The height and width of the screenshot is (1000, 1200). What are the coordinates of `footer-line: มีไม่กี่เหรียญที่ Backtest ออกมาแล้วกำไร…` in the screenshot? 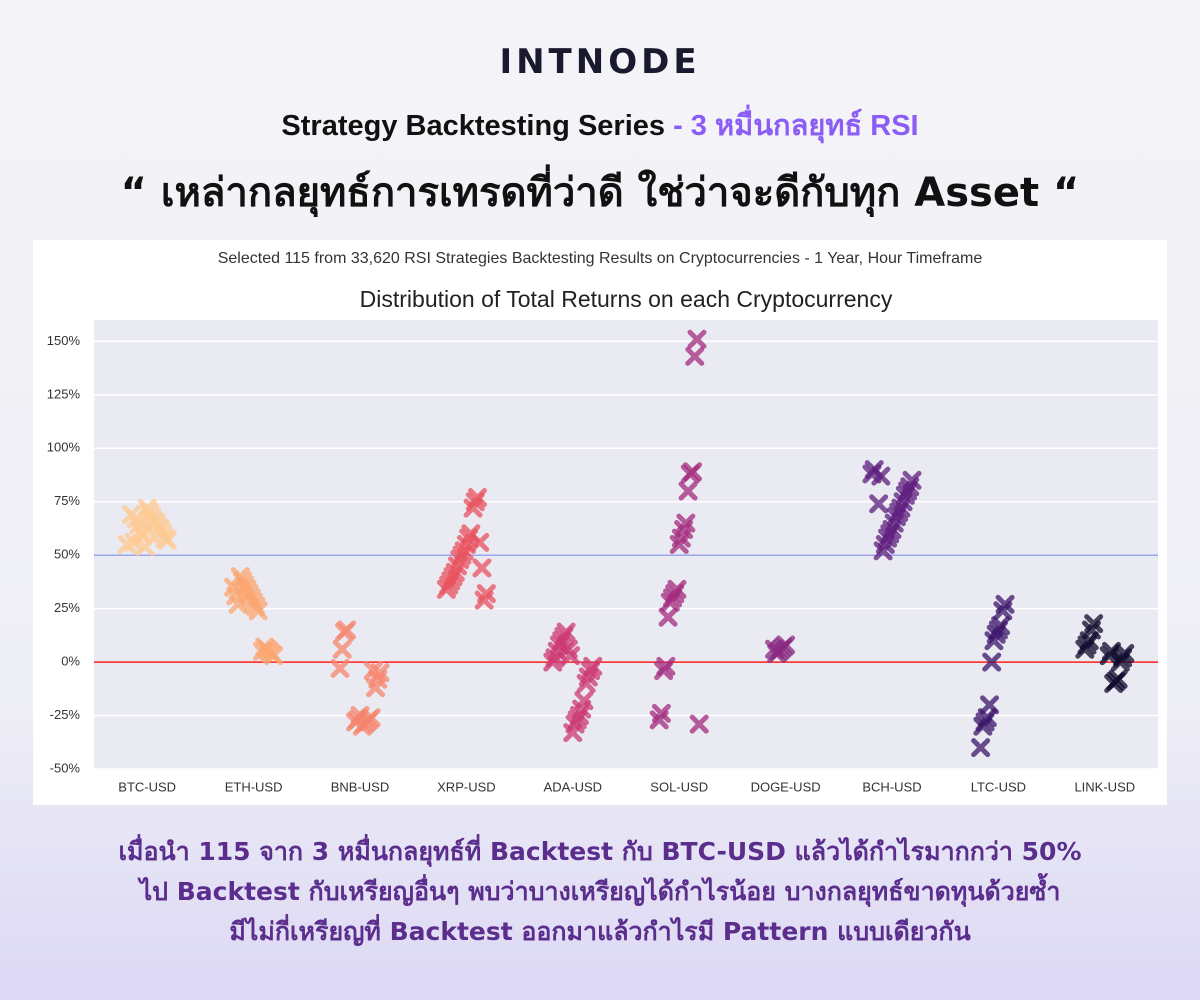 It's located at (600, 931).